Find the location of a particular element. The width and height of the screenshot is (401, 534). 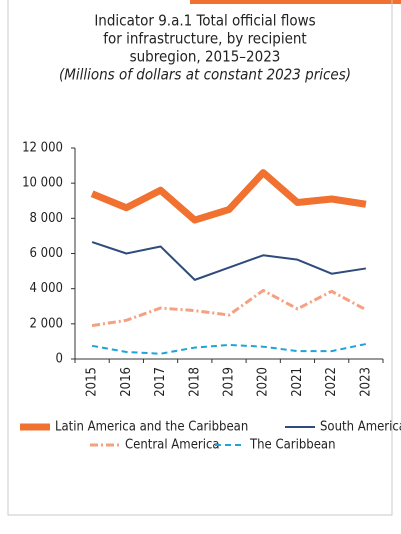

y-tick-label: 0 is located at coordinates (59, 359).